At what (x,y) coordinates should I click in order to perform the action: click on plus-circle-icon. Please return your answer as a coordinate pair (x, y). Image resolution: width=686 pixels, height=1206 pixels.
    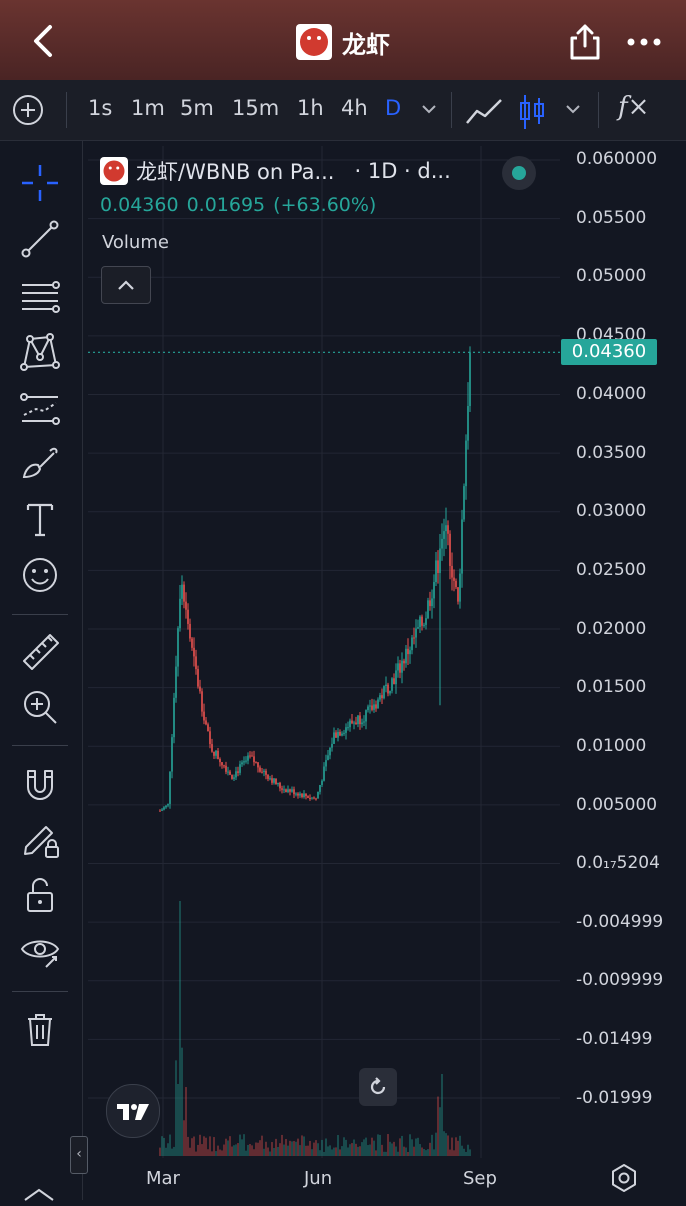
    Looking at the image, I should click on (28, 110).